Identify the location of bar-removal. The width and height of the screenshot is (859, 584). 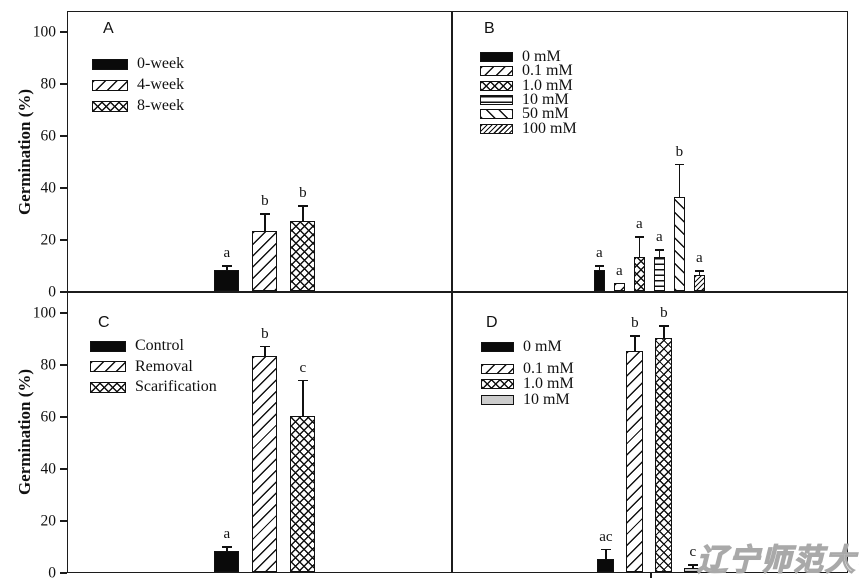
(265, 464).